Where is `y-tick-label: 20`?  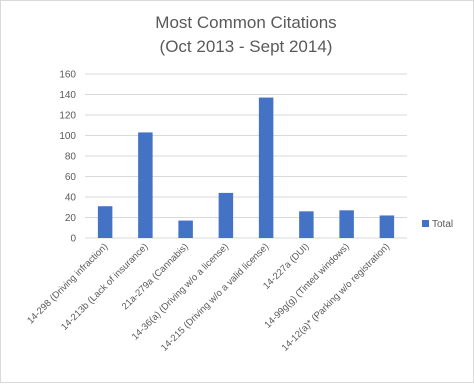
y-tick-label: 20 is located at coordinates (71, 218).